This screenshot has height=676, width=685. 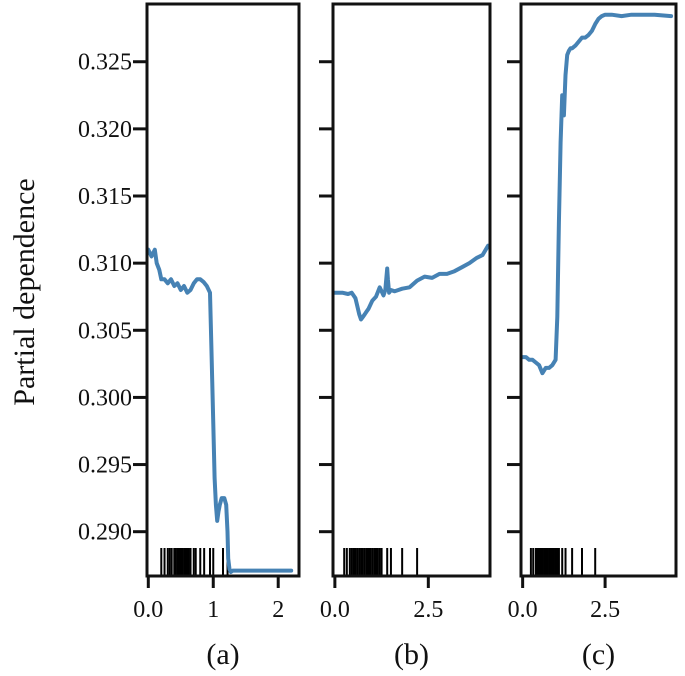 What do you see at coordinates (222, 654) in the screenshot?
I see `panel-label: (a)` at bounding box center [222, 654].